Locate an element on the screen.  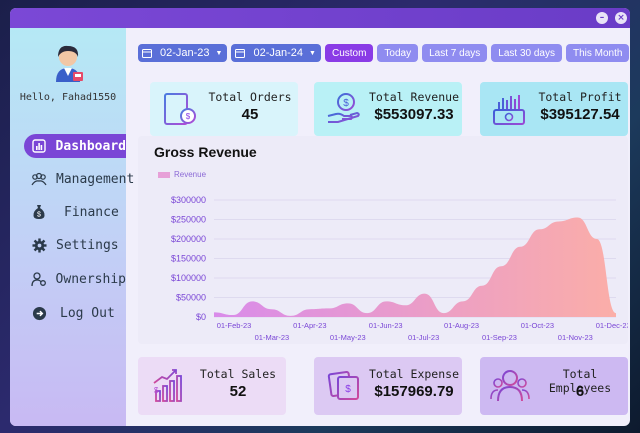
gear-icon is located at coordinates (39, 245).